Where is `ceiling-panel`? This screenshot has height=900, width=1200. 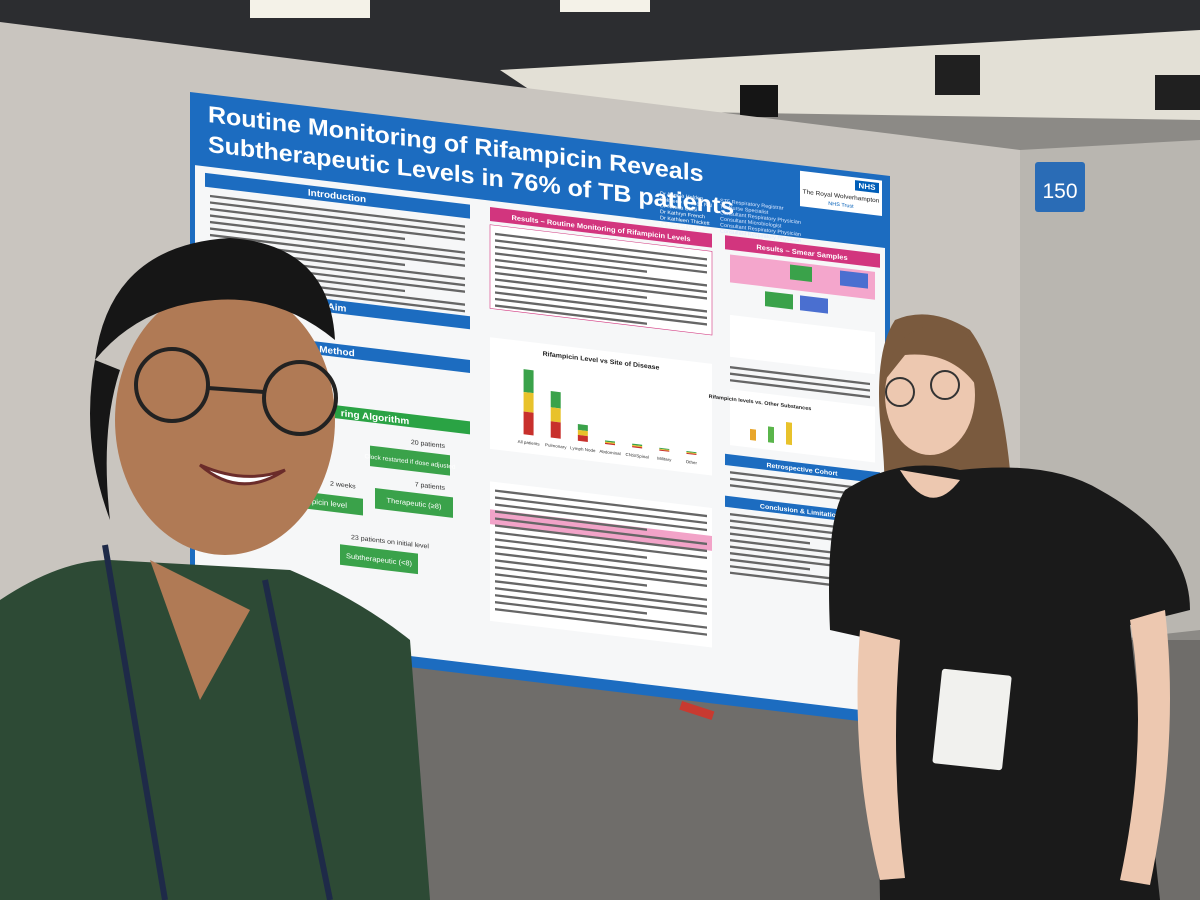 ceiling-panel is located at coordinates (850, 75).